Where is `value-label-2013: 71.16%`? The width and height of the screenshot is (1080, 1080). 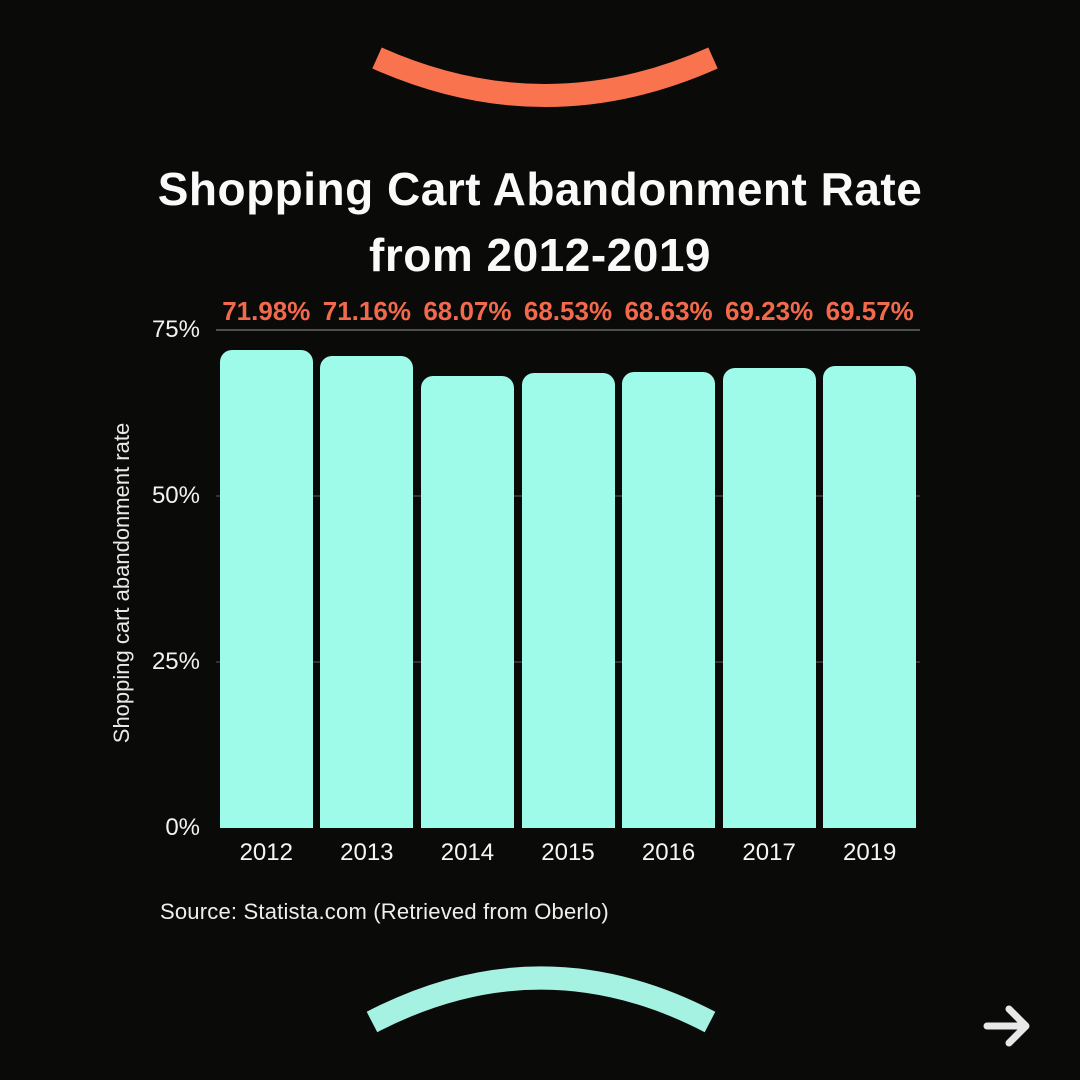
value-label-2013: 71.16% is located at coordinates (366, 311).